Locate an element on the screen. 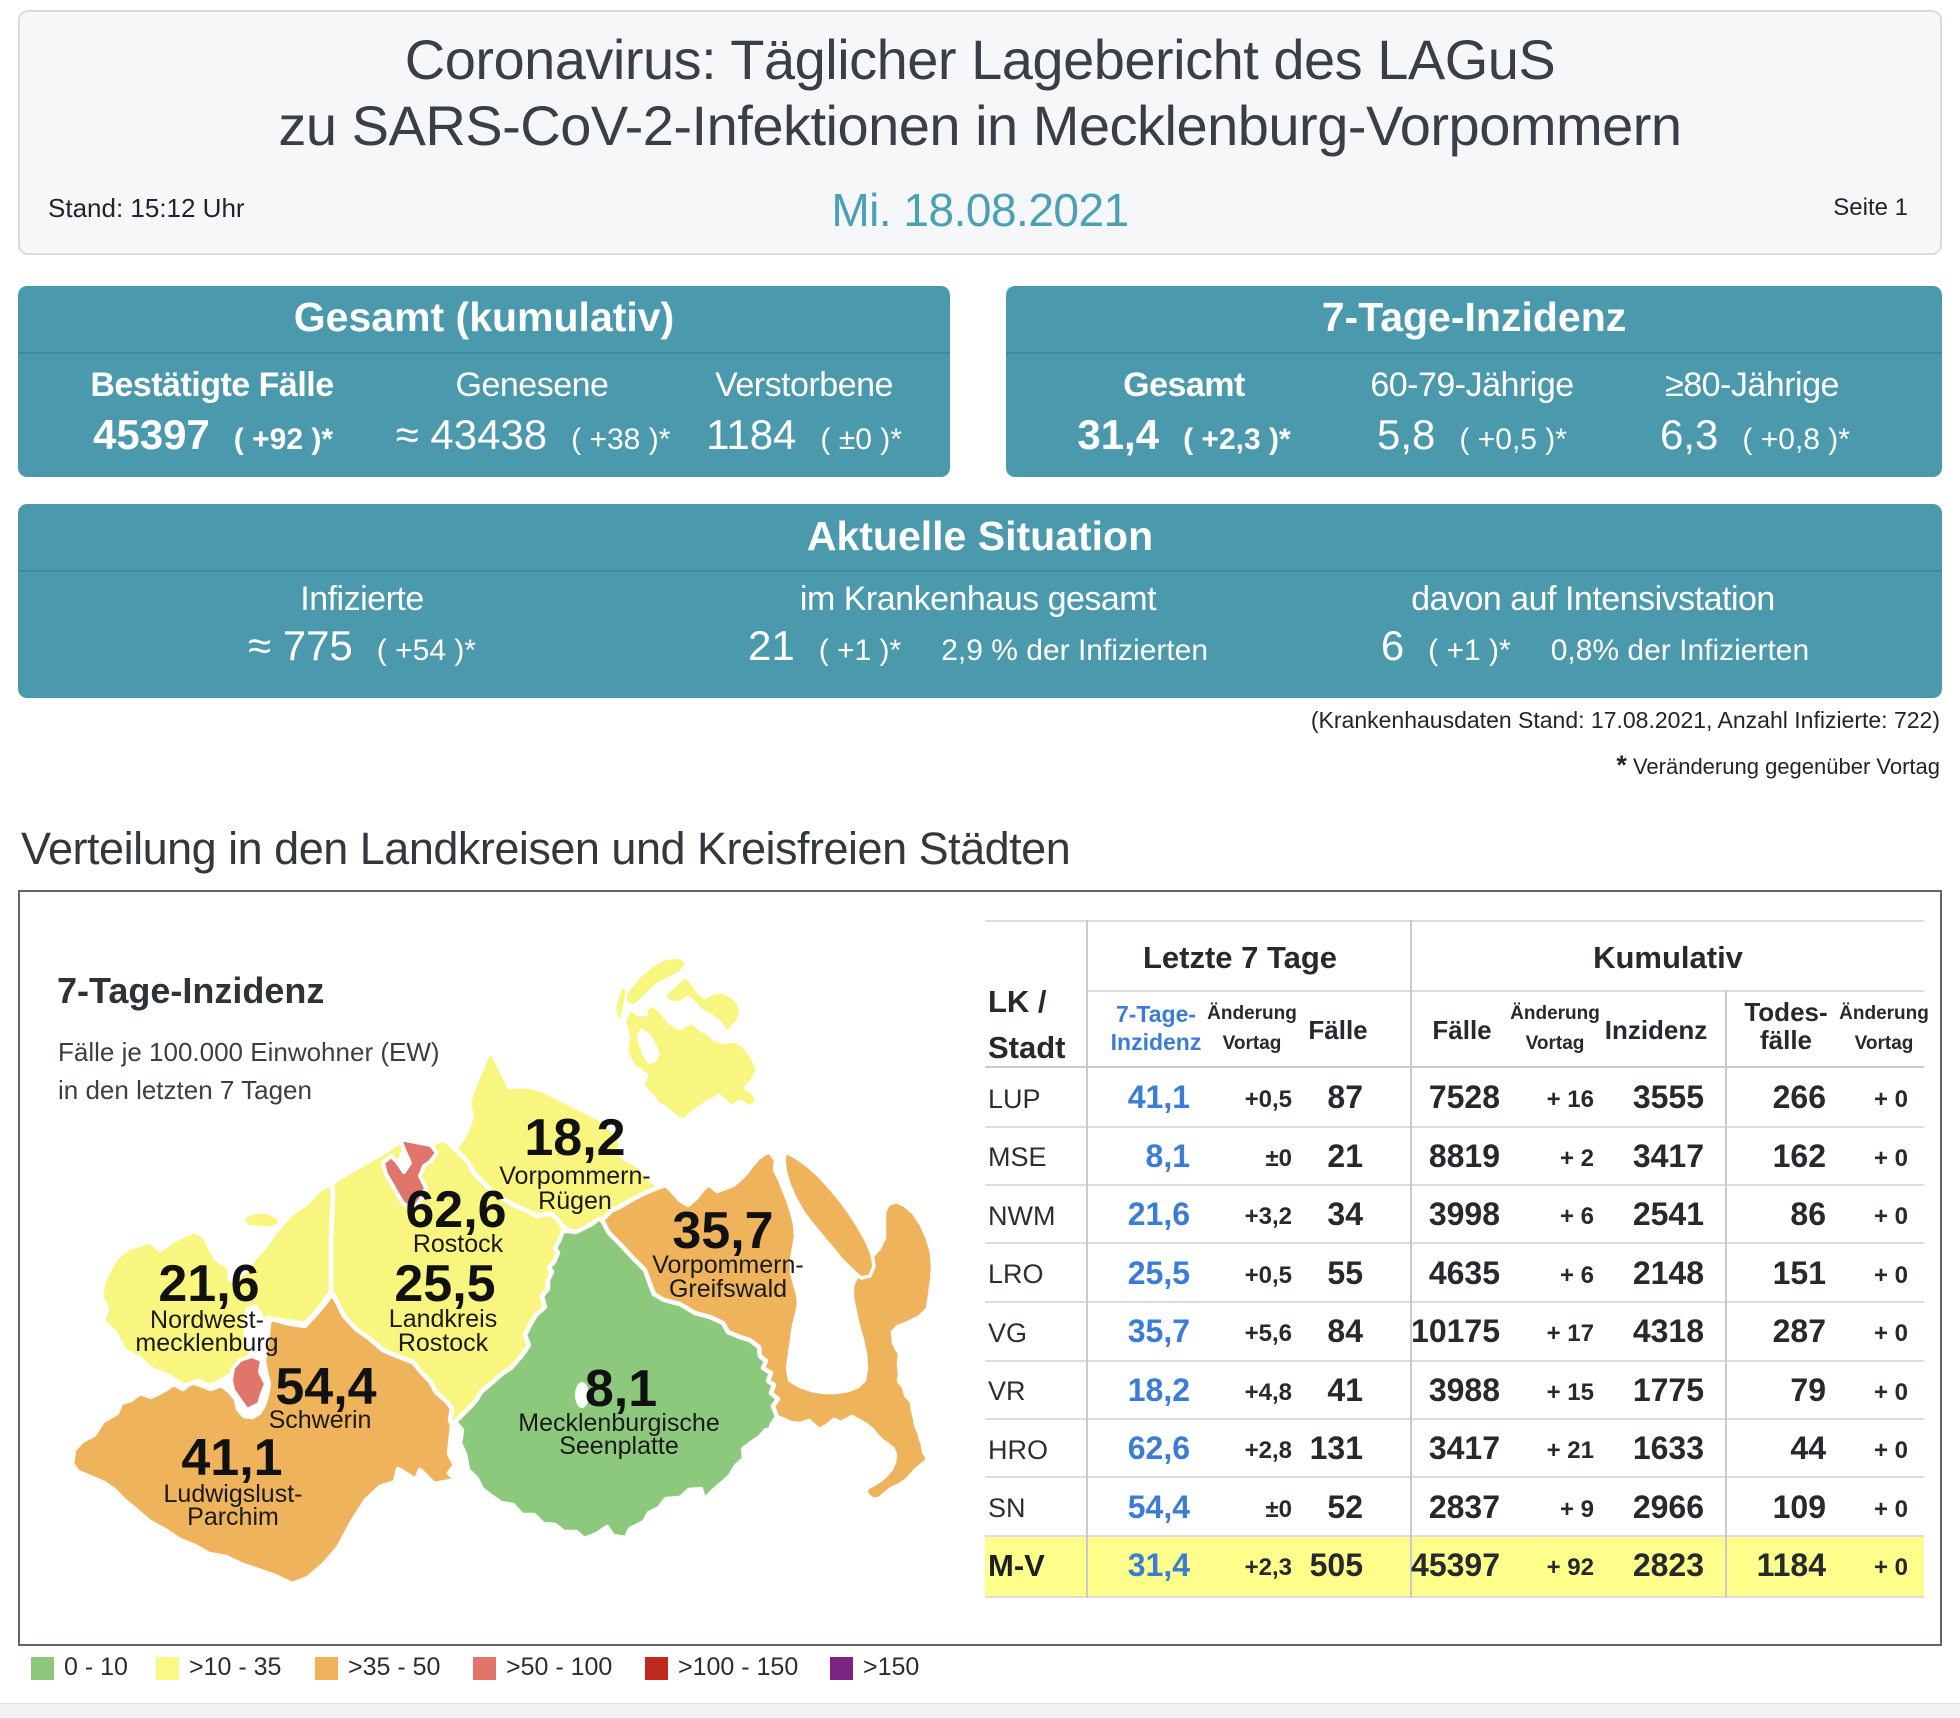 Image resolution: width=1960 pixels, height=1718 pixels. svg-text: 62,6 is located at coordinates (455, 1210).